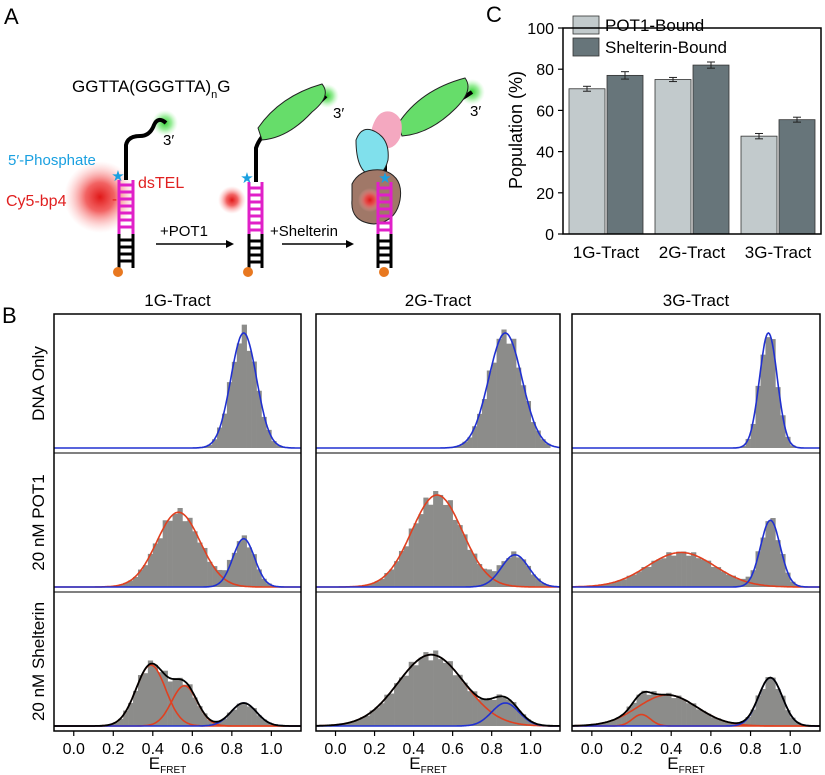  I want to click on x-tick-label: 0.0, so click(592, 749).